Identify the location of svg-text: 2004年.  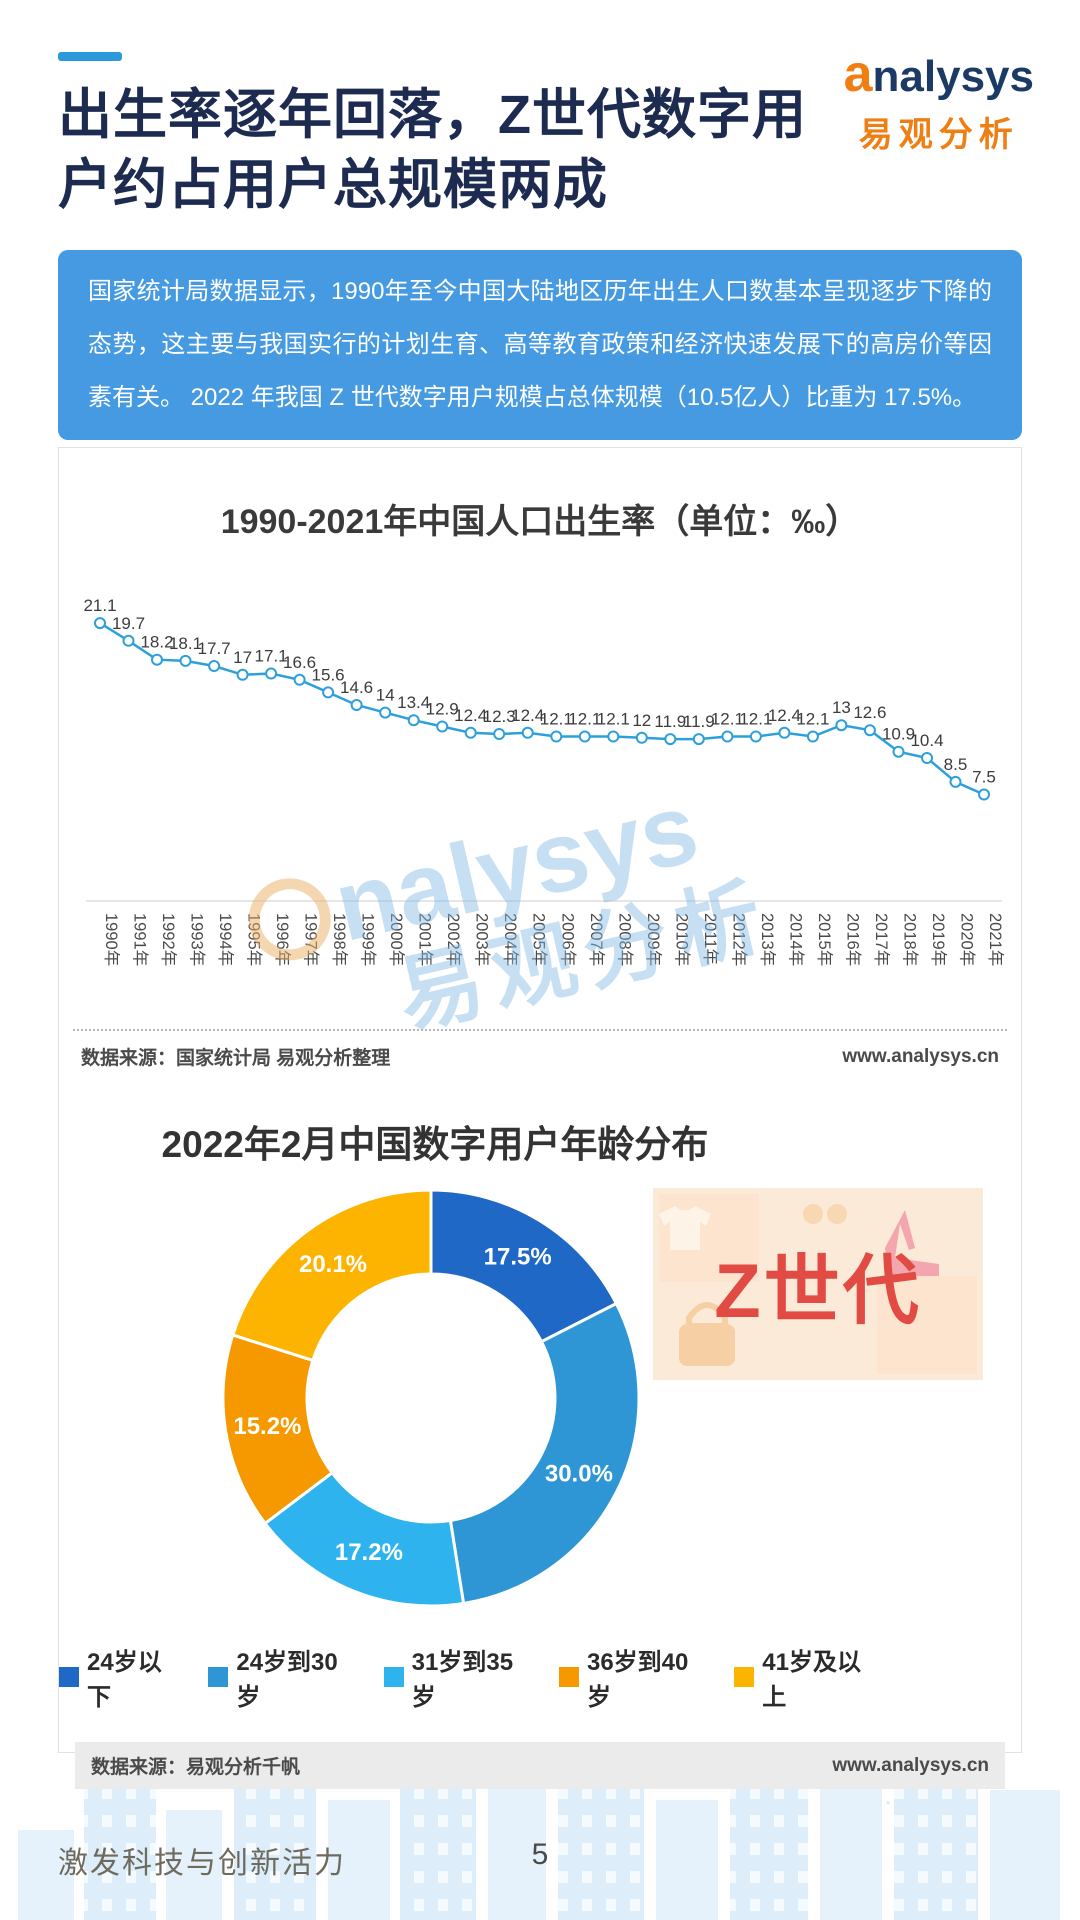
(510, 939).